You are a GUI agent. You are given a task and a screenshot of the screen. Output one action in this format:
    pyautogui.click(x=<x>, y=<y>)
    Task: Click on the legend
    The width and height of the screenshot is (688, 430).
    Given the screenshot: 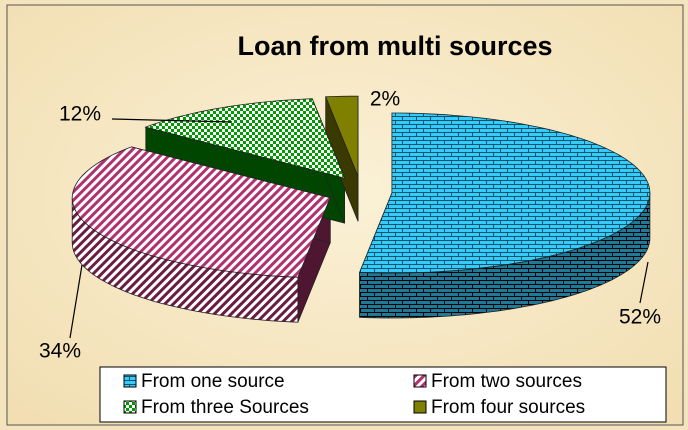 What is the action you would take?
    pyautogui.click(x=383, y=394)
    